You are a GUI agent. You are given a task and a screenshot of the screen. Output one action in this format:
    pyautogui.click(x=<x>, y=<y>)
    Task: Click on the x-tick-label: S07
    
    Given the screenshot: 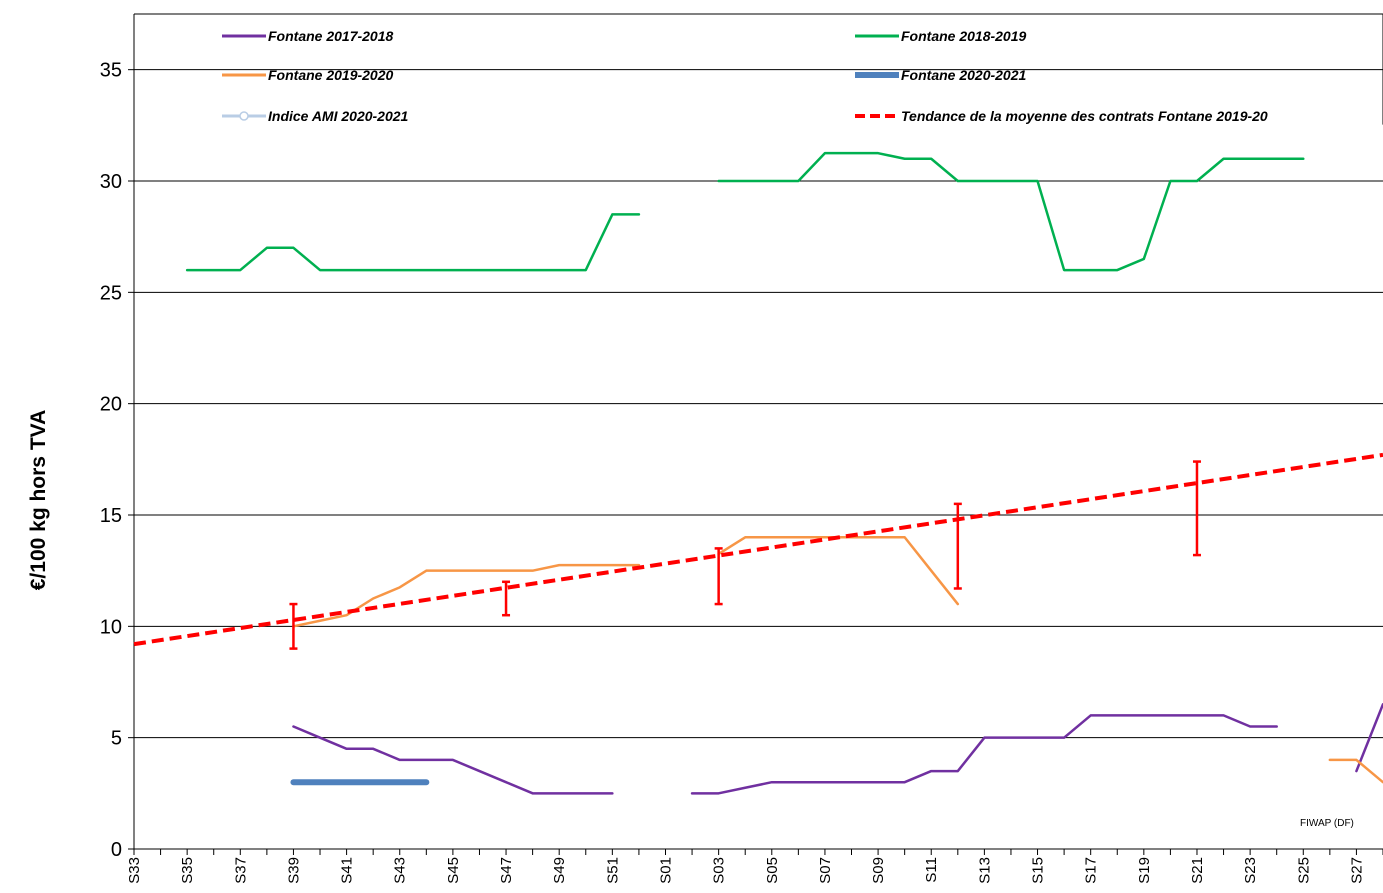 What is the action you would take?
    pyautogui.click(x=825, y=870)
    